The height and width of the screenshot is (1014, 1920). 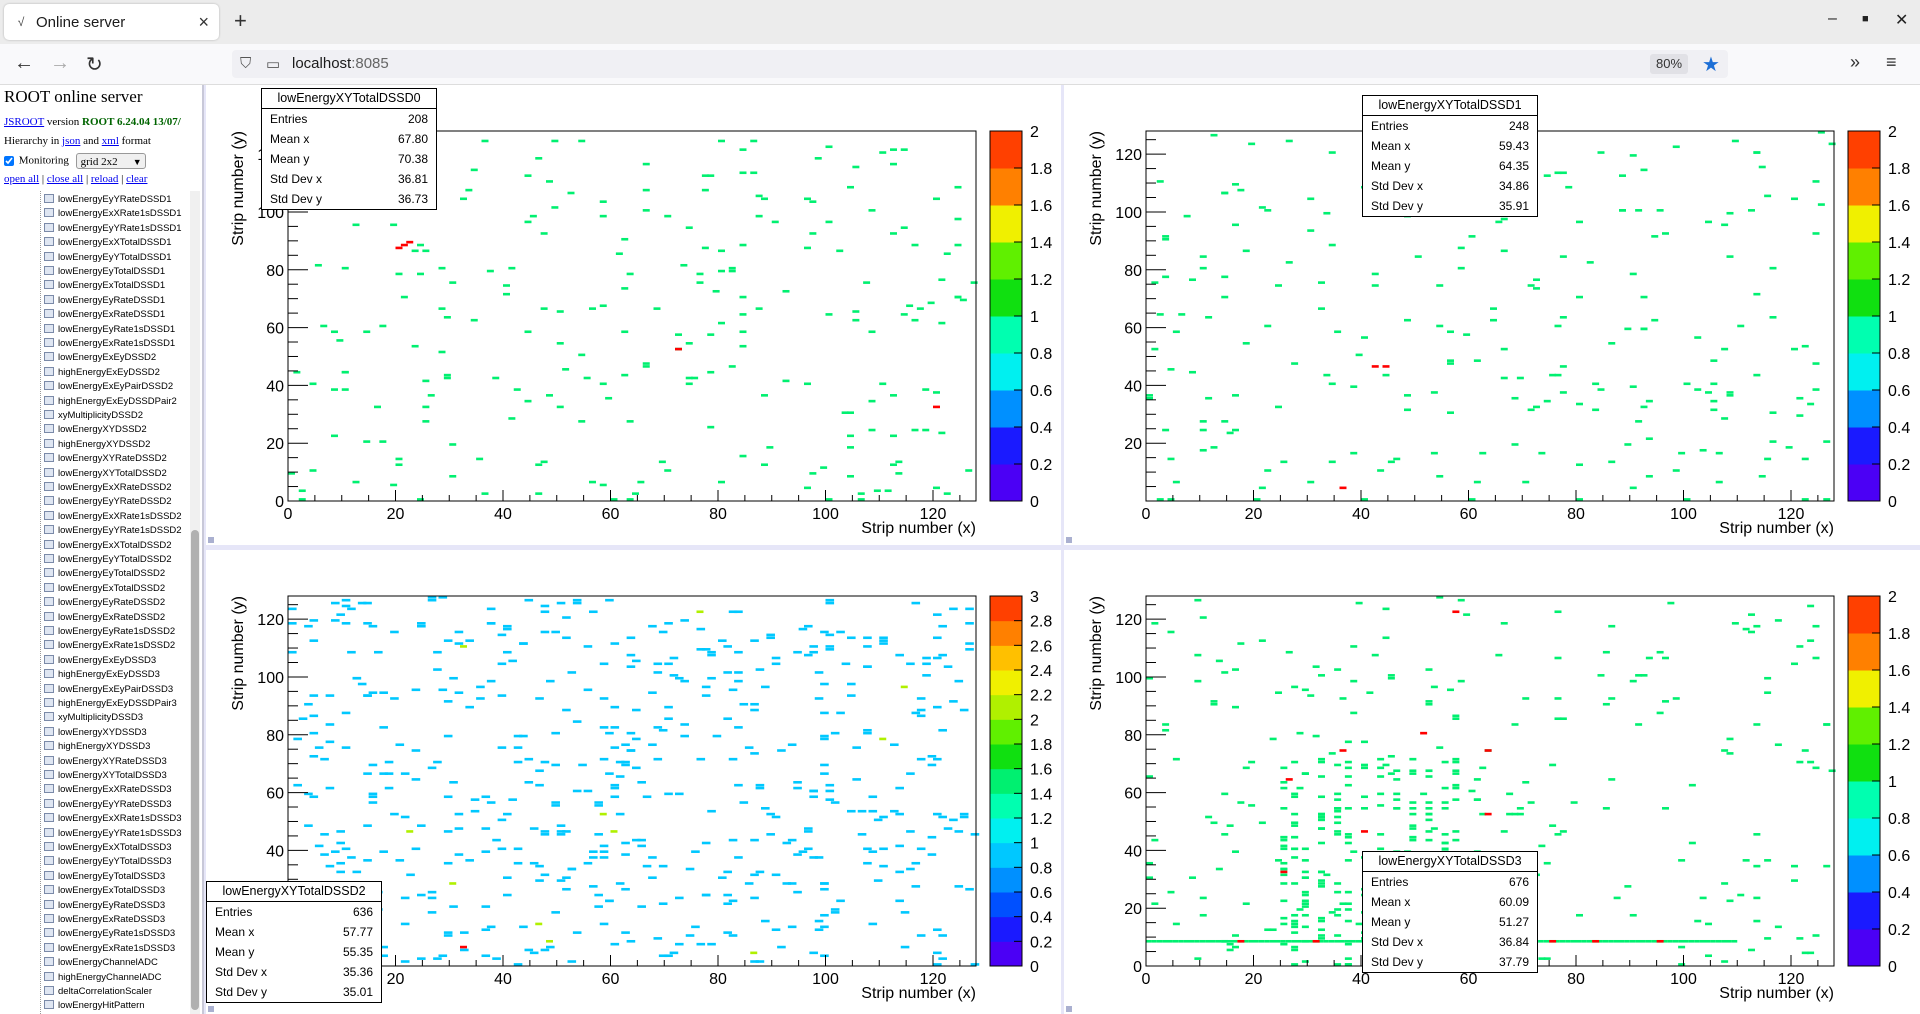 What do you see at coordinates (104, 891) in the screenshot?
I see `tree-item: lowEnergyExTotalDSSD3` at bounding box center [104, 891].